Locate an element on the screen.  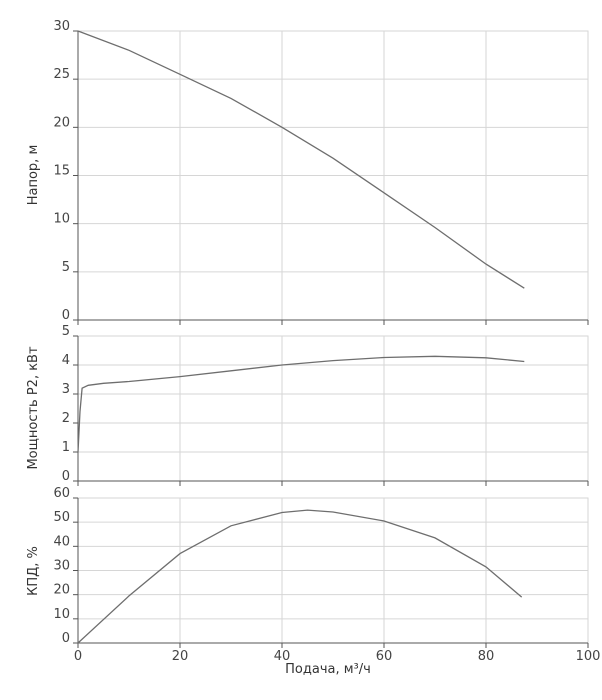
x-tick-label: 100 is located at coordinates (588, 656).